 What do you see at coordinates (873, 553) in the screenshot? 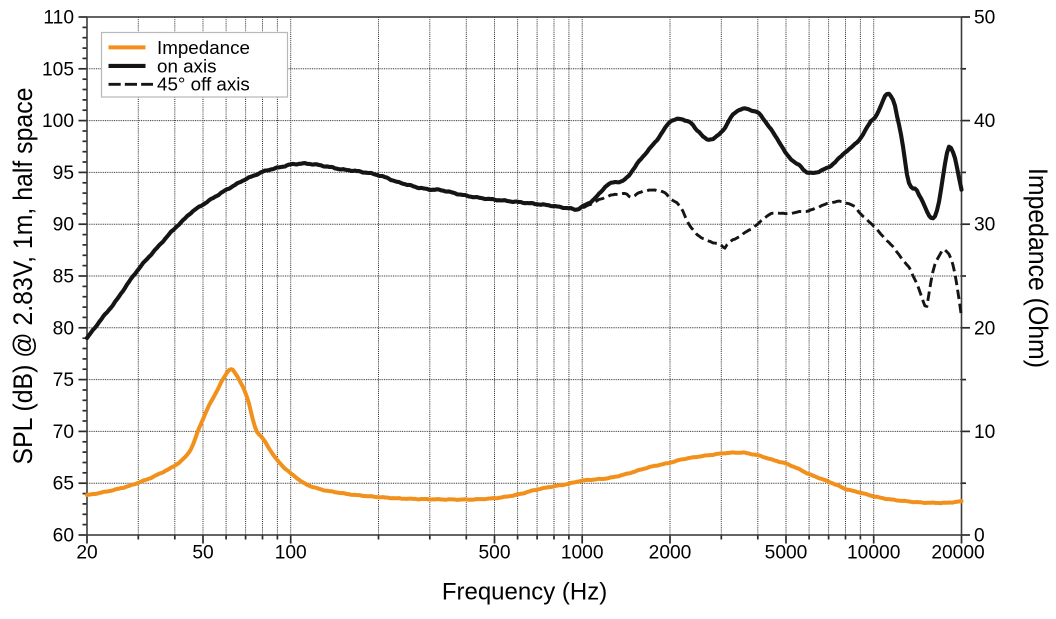
I see `svg-text: 10000` at bounding box center [873, 553].